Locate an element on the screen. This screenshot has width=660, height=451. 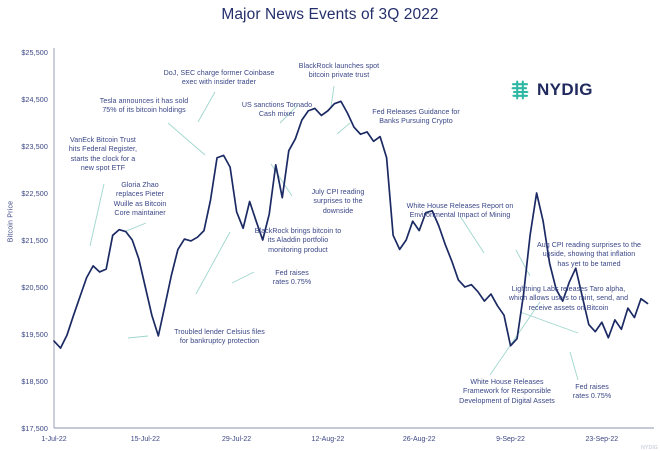
leader-blackrock-trust is located at coordinates (332, 96).